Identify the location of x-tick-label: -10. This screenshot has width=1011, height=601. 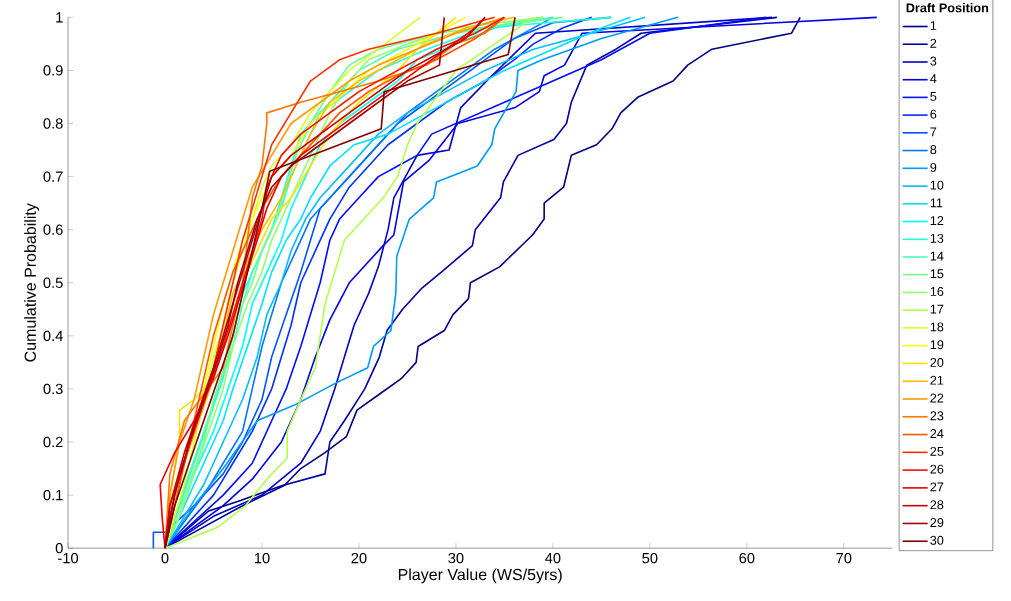
(68, 558).